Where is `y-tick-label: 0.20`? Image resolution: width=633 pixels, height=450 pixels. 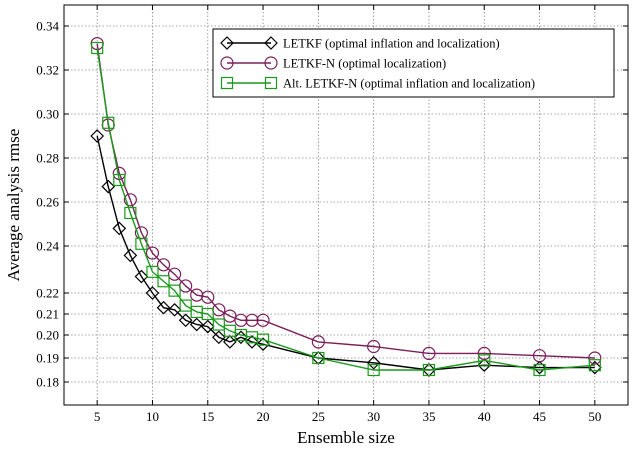
y-tick-label: 0.20 is located at coordinates (47, 335).